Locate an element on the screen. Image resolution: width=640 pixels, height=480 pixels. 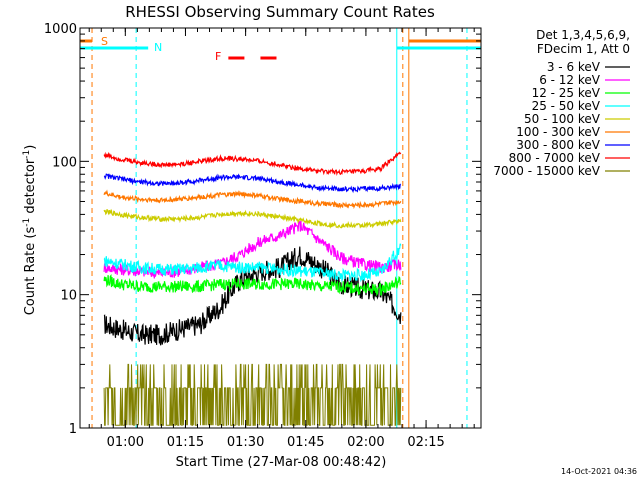
x-tick-label-3: 01:30 is located at coordinates (245, 442).